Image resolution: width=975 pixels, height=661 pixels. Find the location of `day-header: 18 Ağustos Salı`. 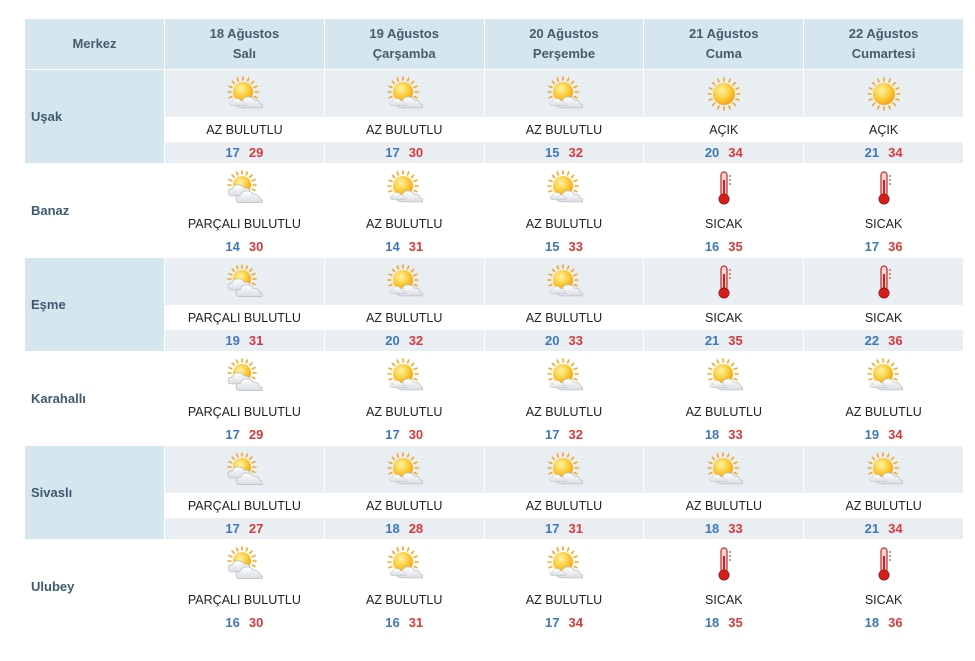

day-header: 18 Ağustos Salı is located at coordinates (245, 44).